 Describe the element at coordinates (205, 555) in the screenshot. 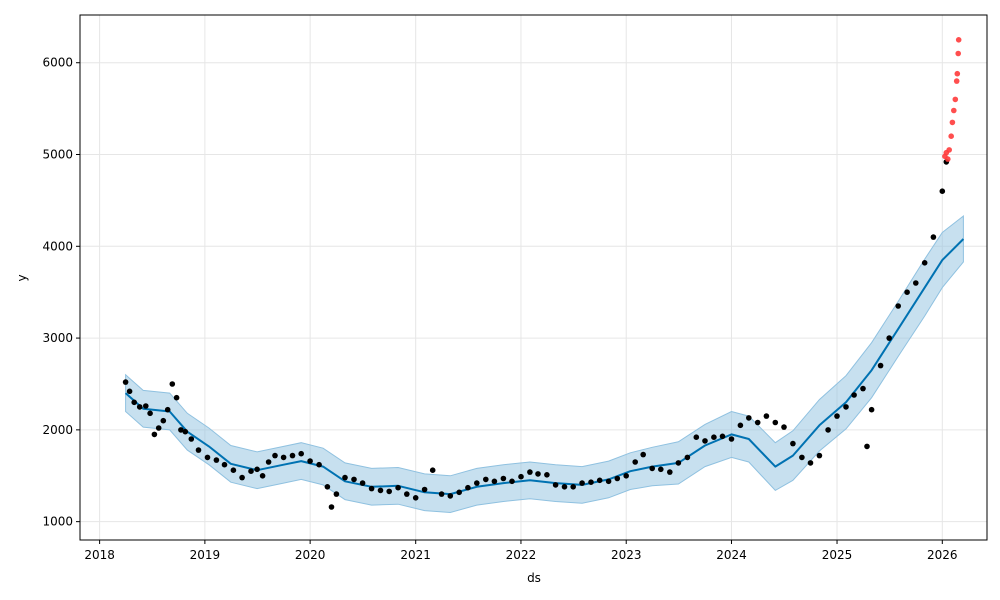

I see `x-tick-label: 2019` at that location.